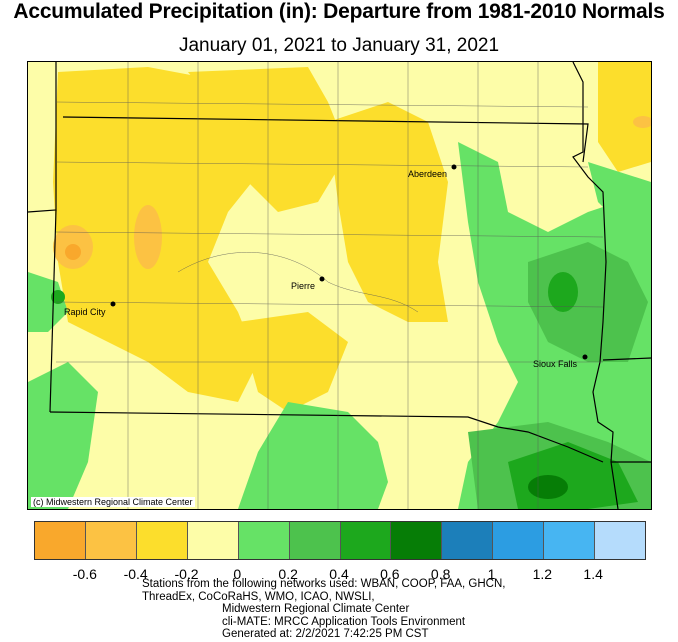 This screenshot has height=642, width=678. I want to click on legend-tick-label: 1.4, so click(593, 574).